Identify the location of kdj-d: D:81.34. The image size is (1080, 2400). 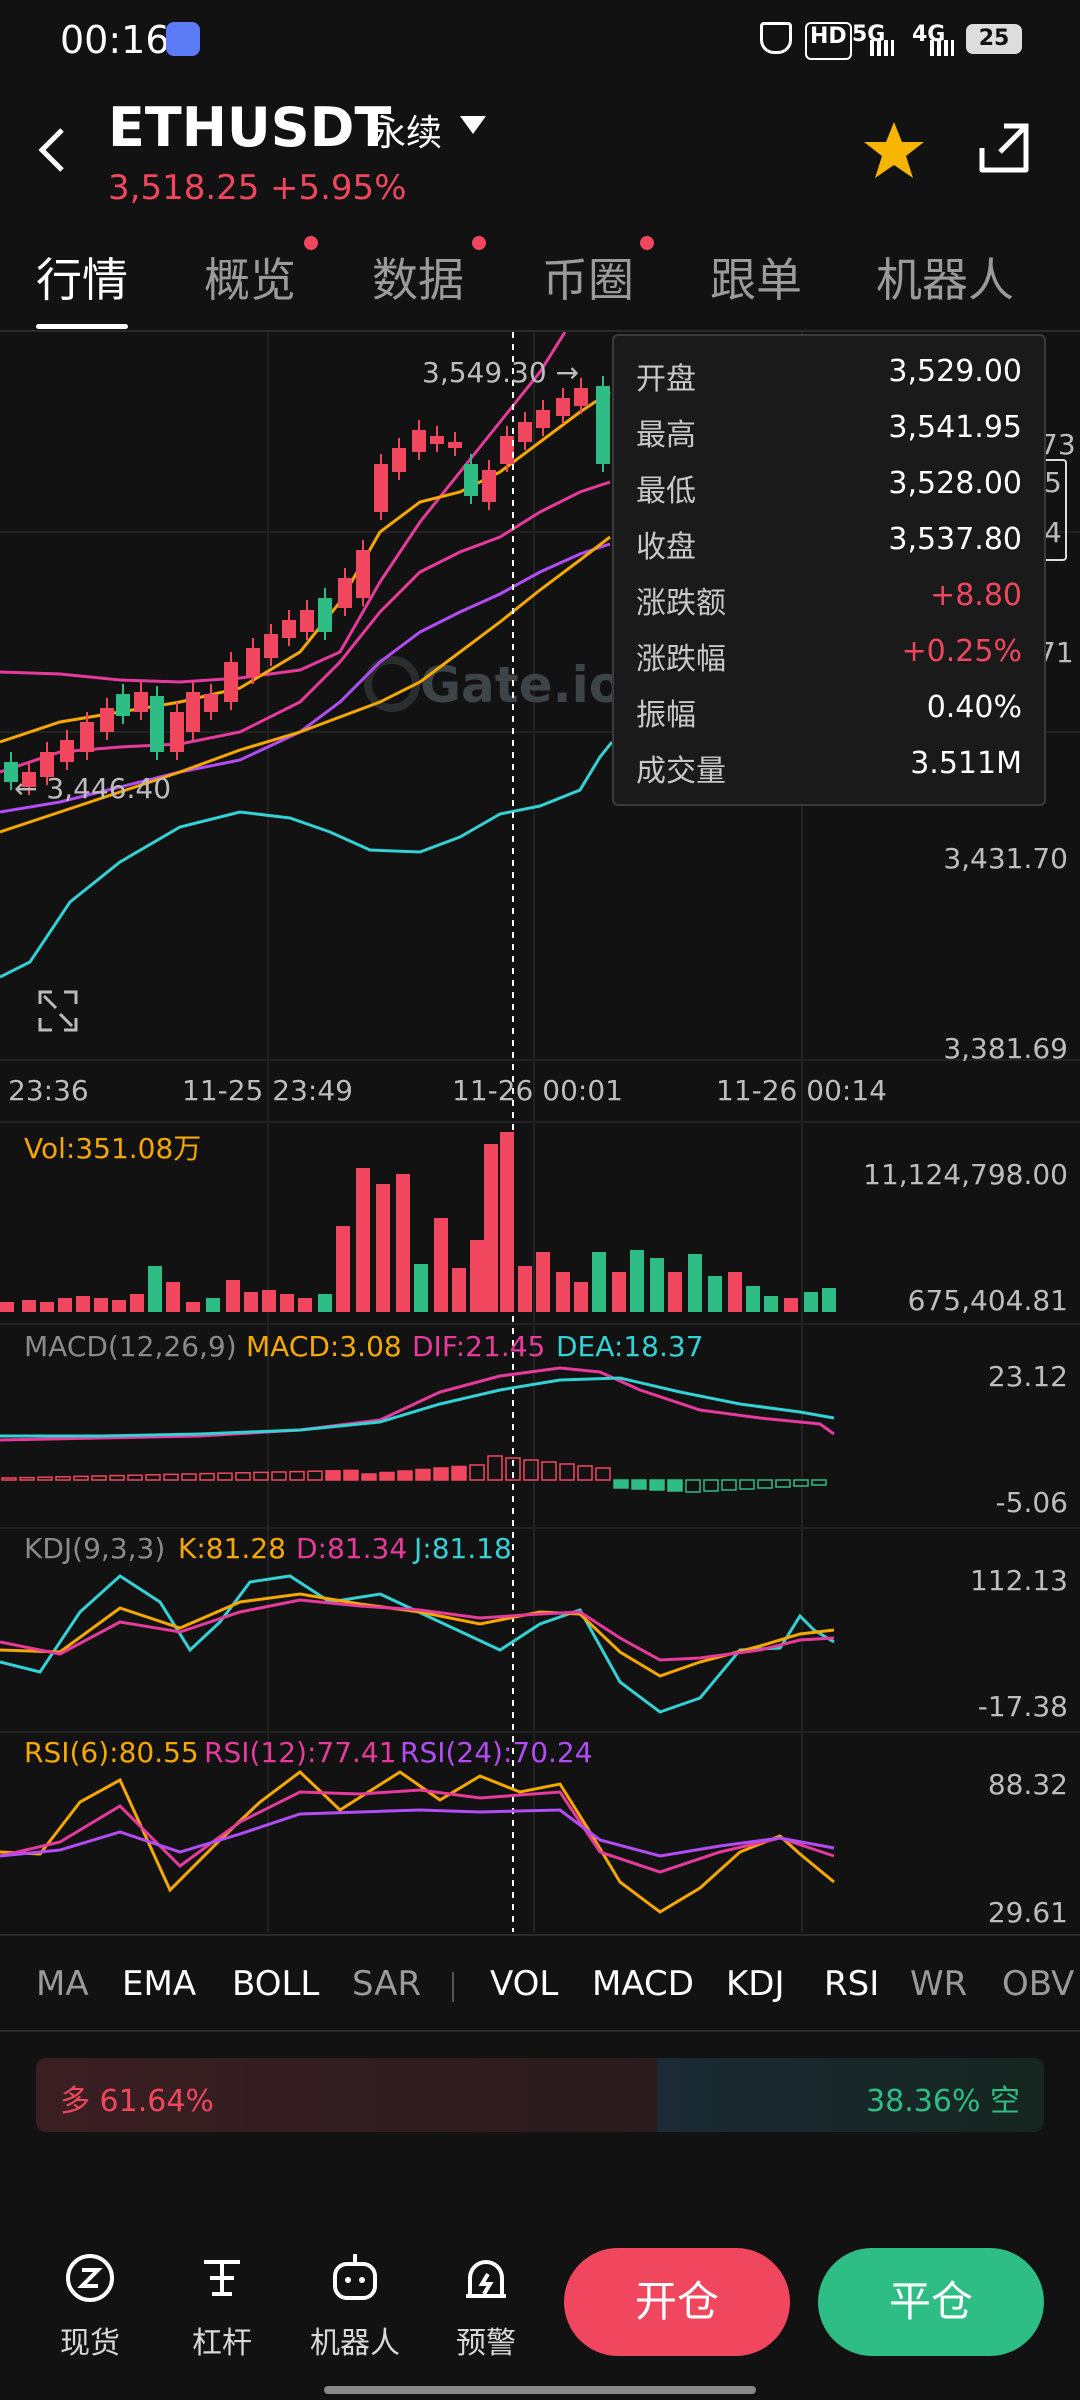
(351, 1548).